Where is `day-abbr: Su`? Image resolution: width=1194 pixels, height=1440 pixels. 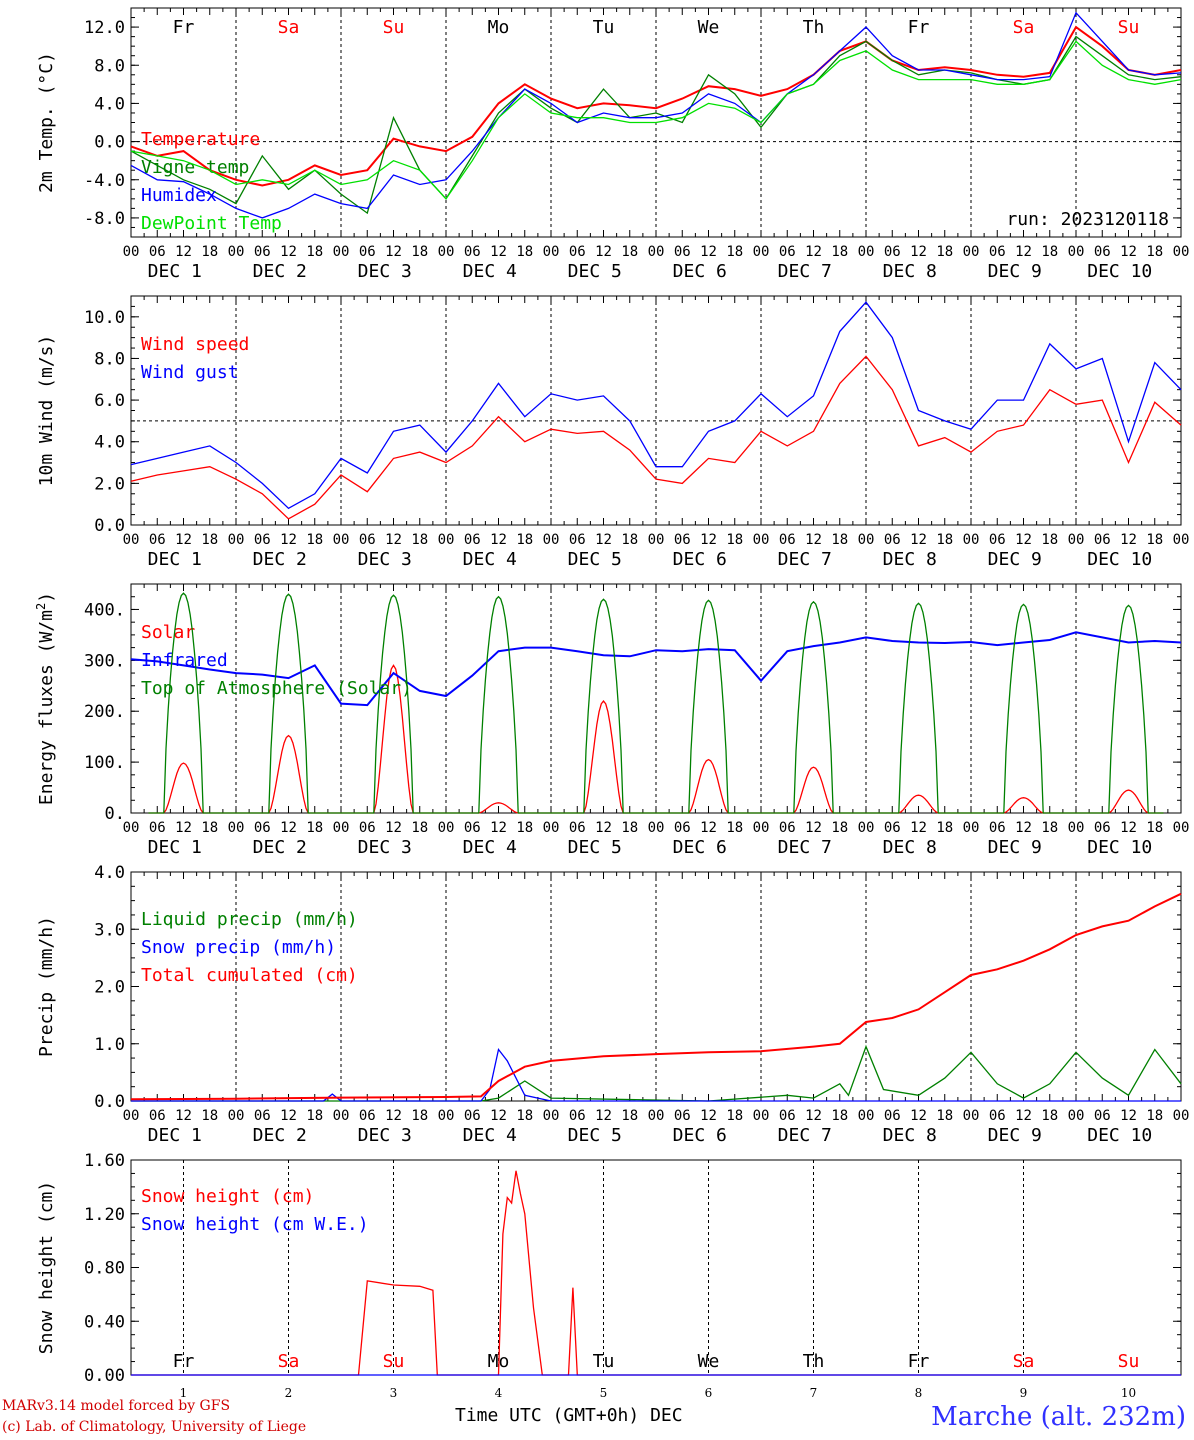 day-abbr: Su is located at coordinates (394, 1361).